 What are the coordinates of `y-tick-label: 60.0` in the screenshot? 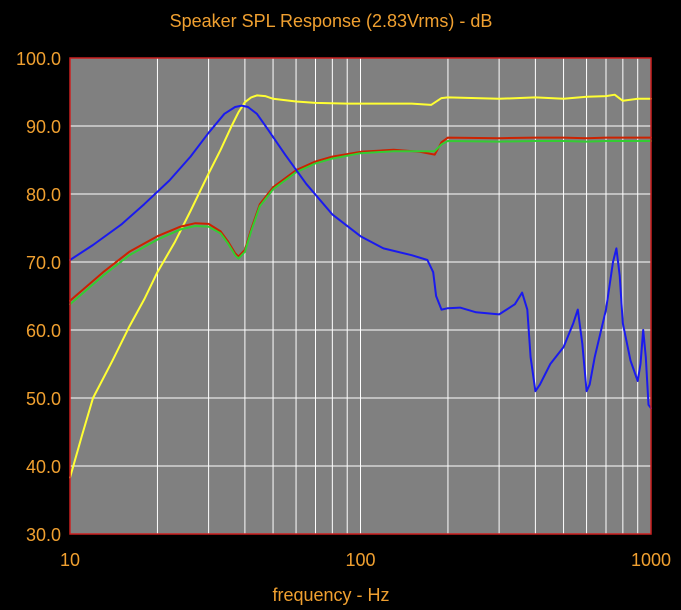 It's located at (43, 331).